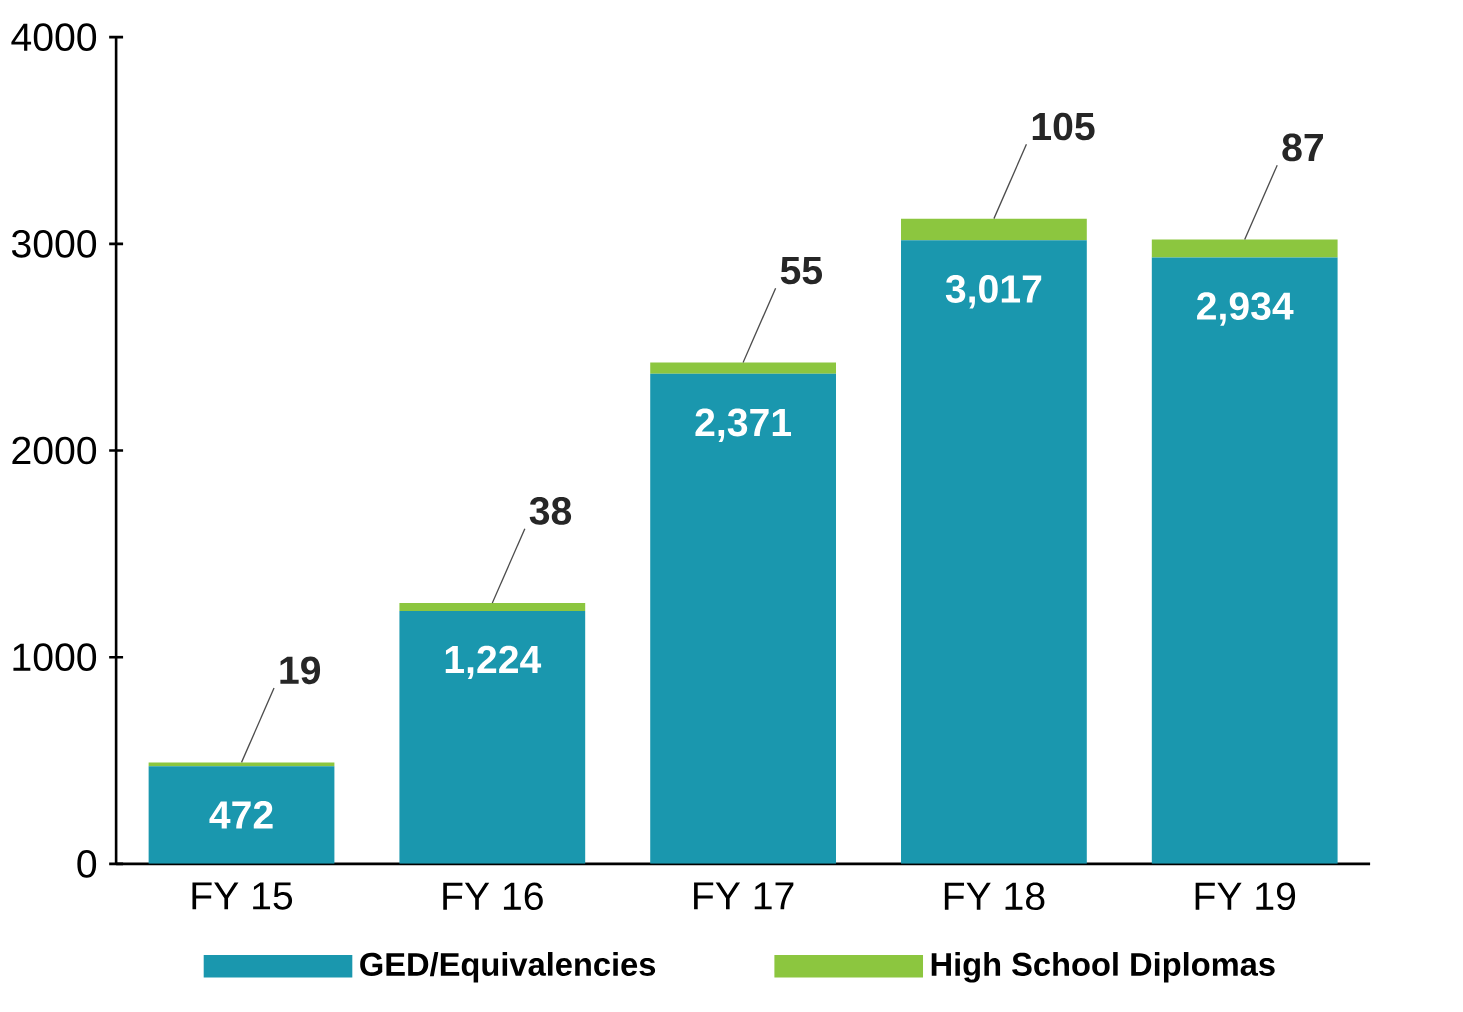  Describe the element at coordinates (87, 863) in the screenshot. I see `y-tick-label: 0` at that location.